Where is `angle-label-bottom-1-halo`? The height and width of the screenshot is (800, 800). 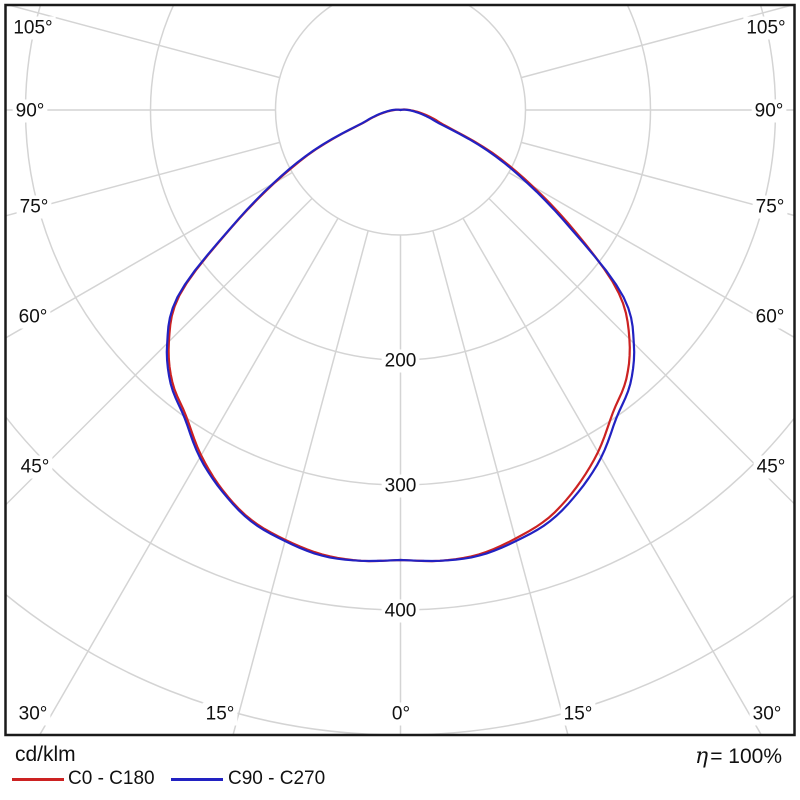 angle-label-bottom-1-halo is located at coordinates (220, 714).